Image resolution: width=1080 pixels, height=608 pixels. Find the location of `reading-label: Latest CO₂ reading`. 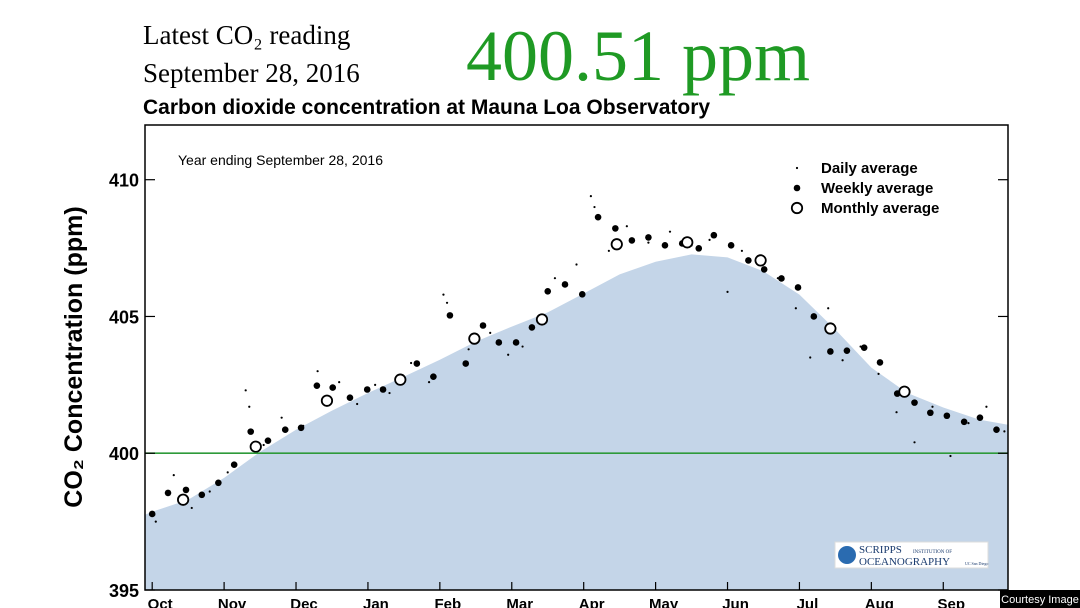

reading-label: Latest CO₂ reading is located at coordinates (246, 35).